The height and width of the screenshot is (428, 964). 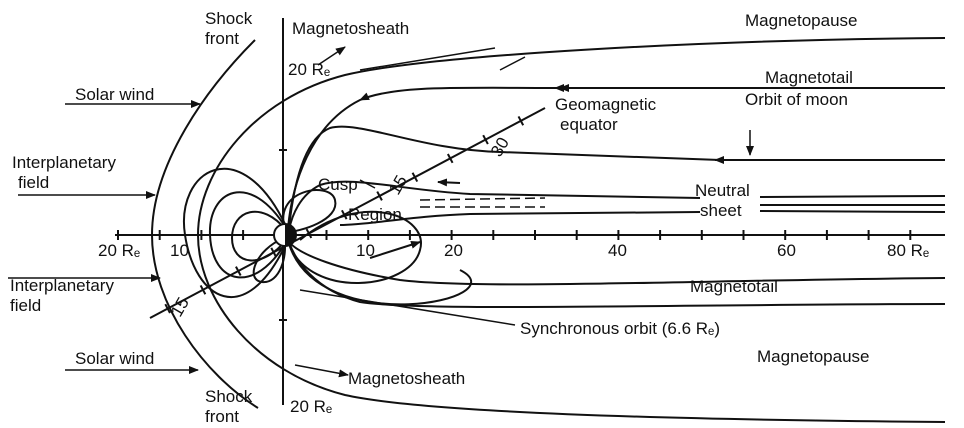 I want to click on axis-label: 40, so click(x=617, y=250).